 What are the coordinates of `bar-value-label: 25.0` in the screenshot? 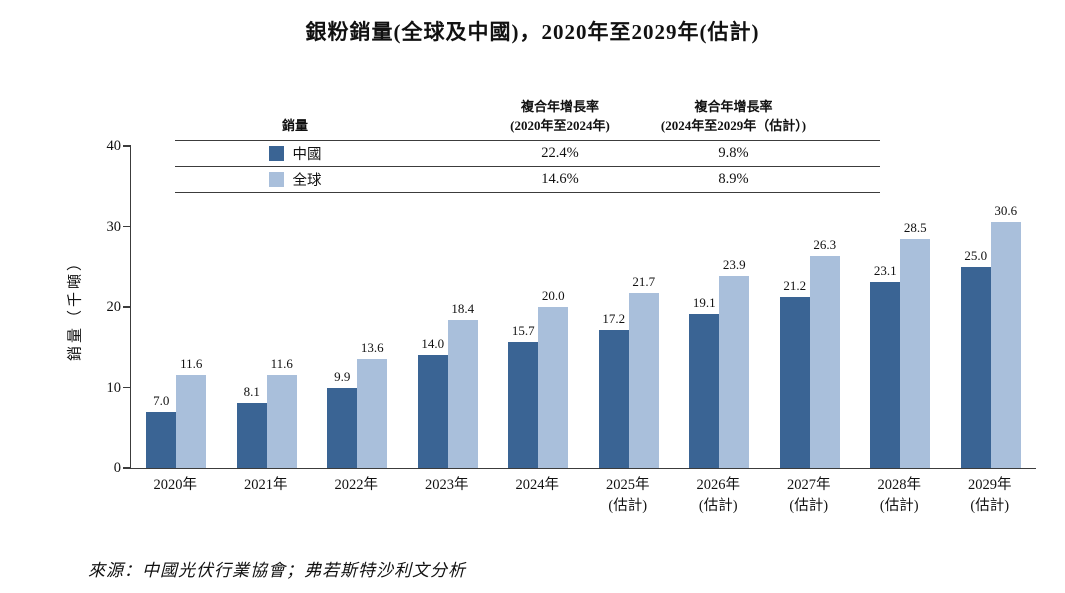 It's located at (976, 255).